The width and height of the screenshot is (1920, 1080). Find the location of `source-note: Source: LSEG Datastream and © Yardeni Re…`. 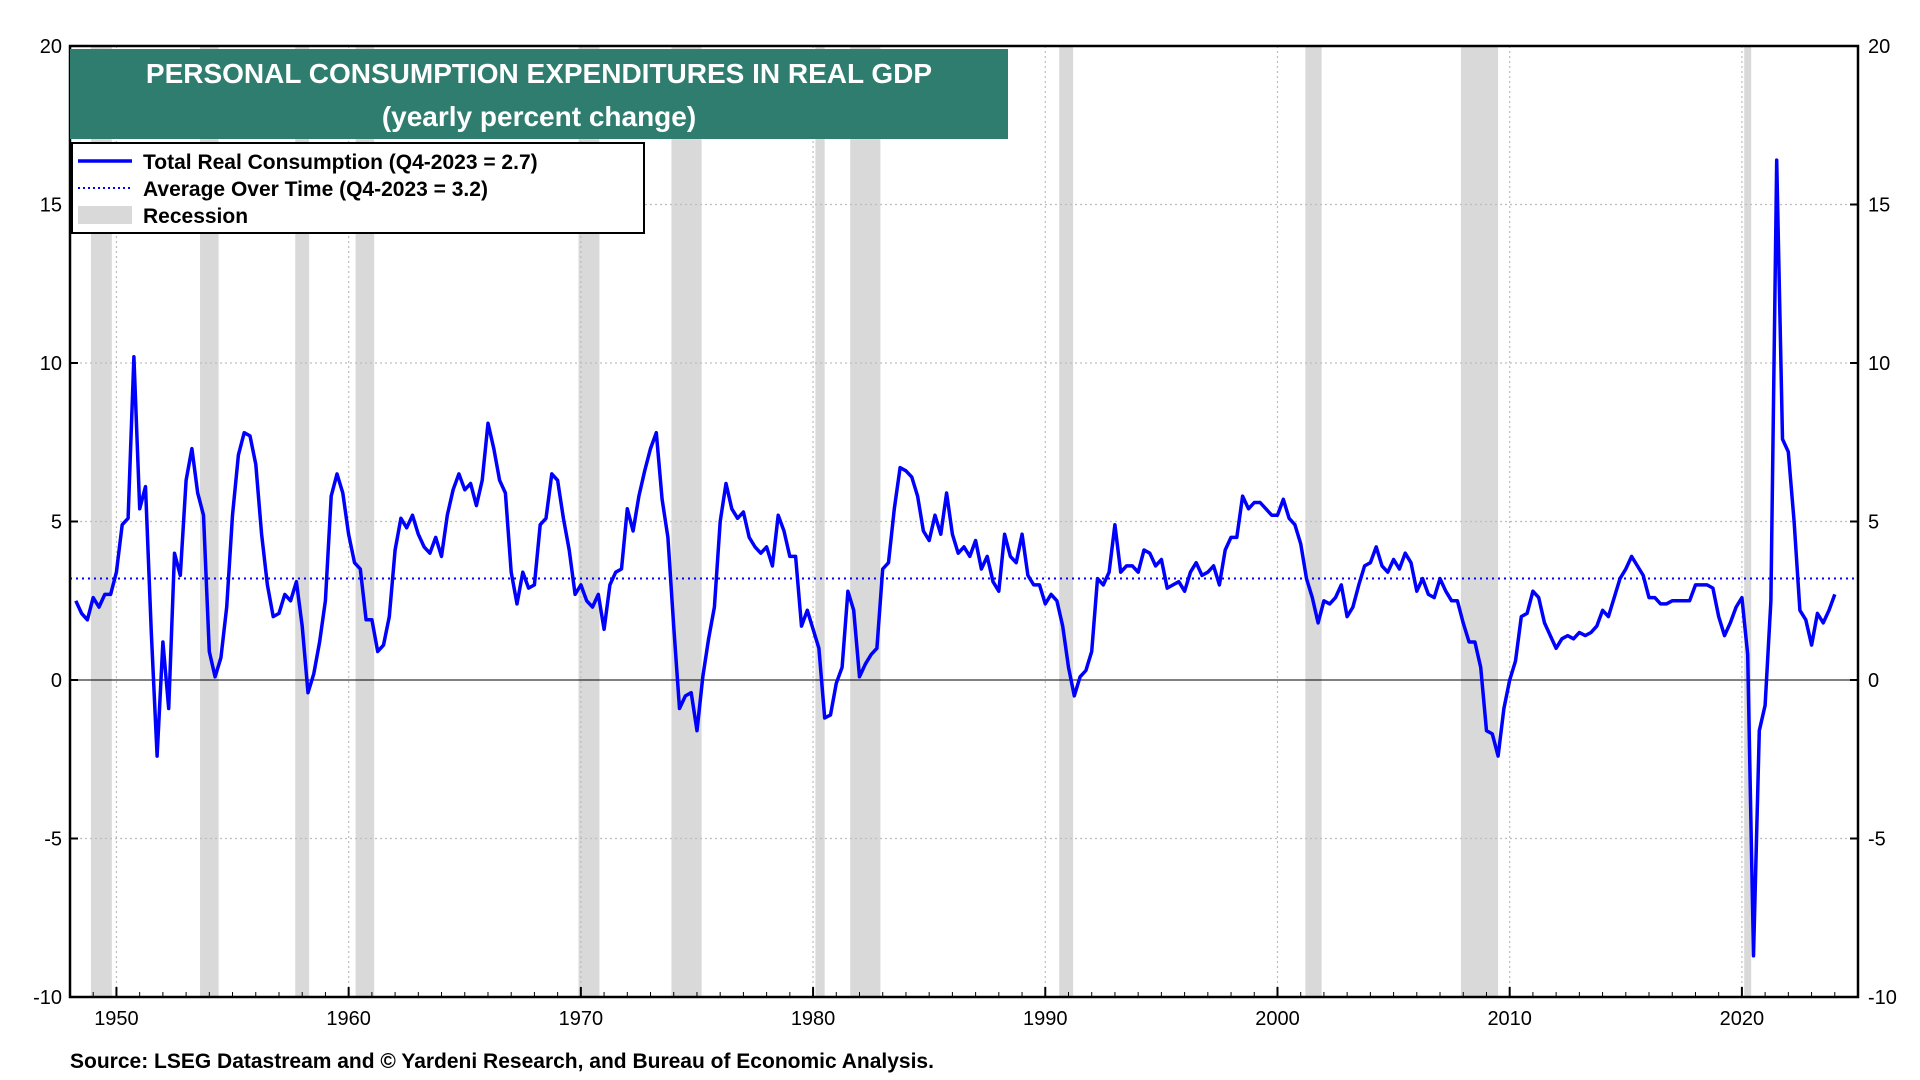

source-note: Source: LSEG Datastream and © Yardeni Re… is located at coordinates (502, 1061).